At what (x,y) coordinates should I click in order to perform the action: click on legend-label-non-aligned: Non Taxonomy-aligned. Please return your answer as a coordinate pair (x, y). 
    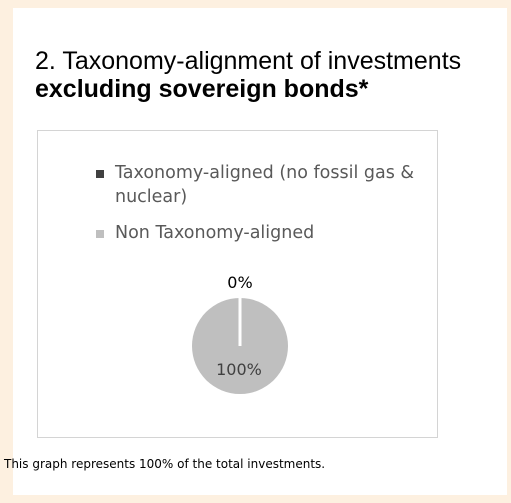
    Looking at the image, I should click on (215, 233).